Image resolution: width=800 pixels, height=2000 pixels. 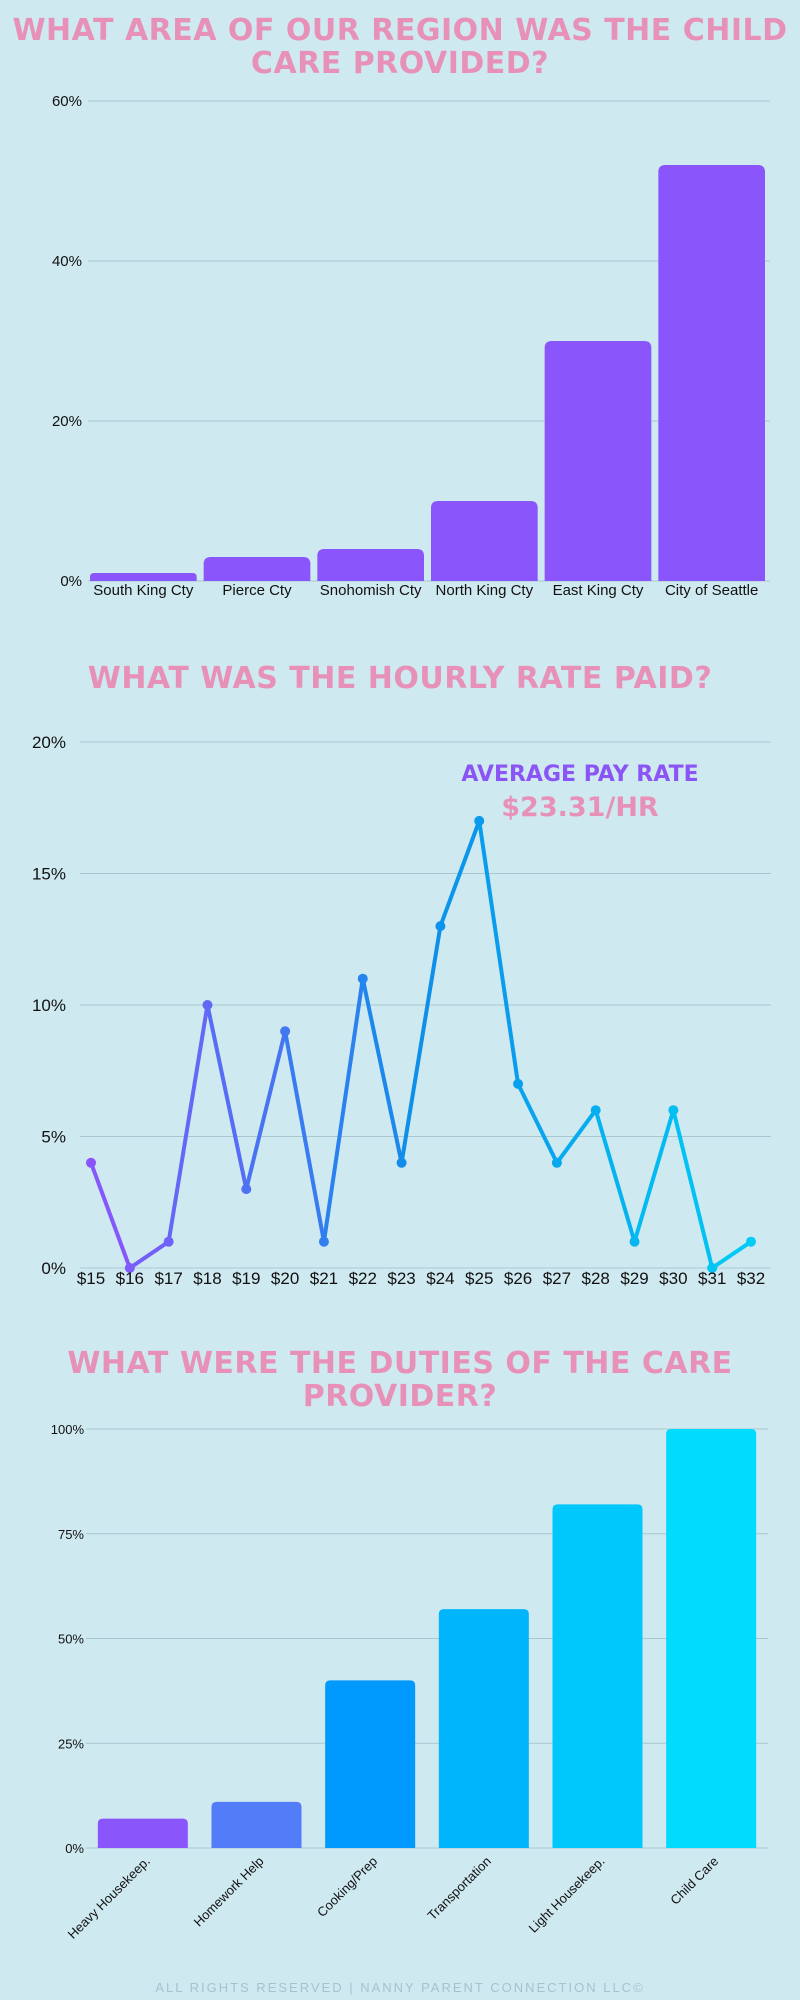 What do you see at coordinates (557, 1278) in the screenshot?
I see `x-tick-label: $27` at bounding box center [557, 1278].